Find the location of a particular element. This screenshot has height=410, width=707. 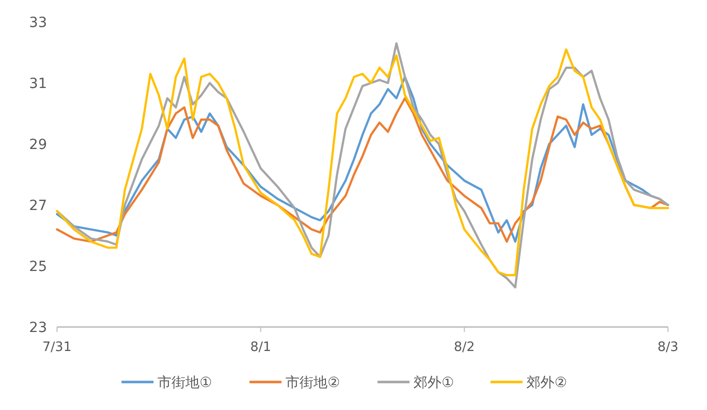

legend-label: 郊外② is located at coordinates (547, 383).